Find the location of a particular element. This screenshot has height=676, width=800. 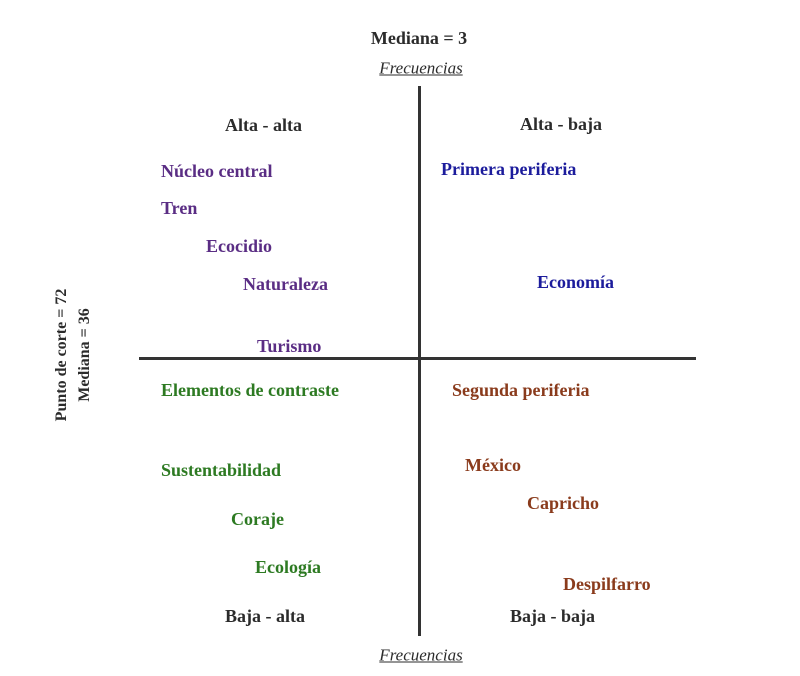

vertical-axis is located at coordinates (419, 361).